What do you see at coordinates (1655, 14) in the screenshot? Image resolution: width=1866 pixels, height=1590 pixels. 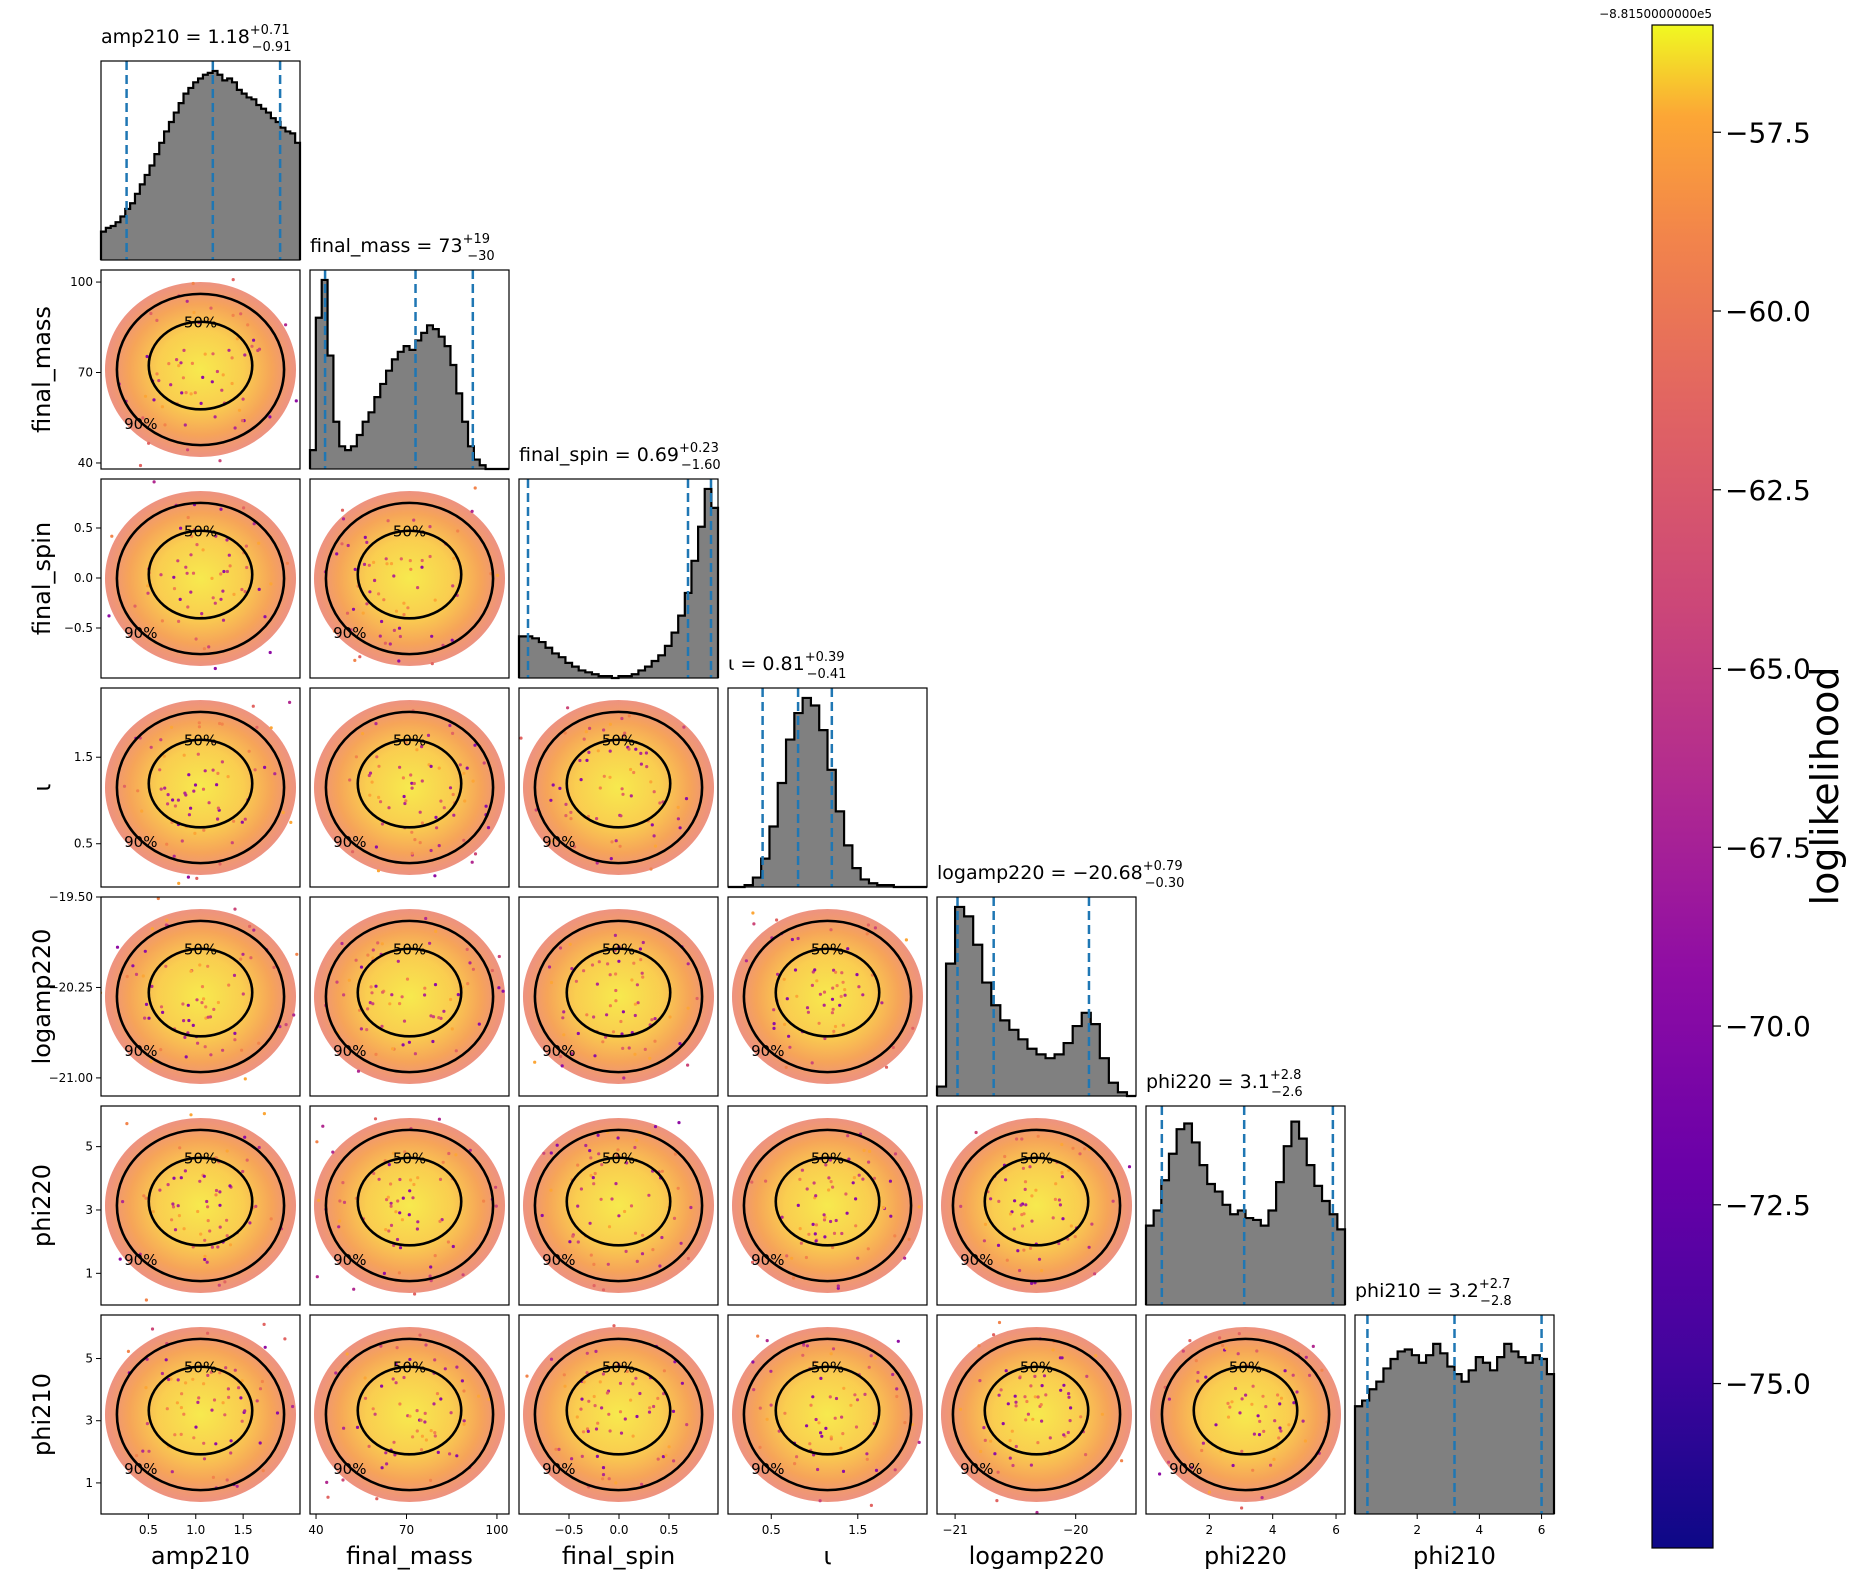 I see `colorbar-offset: −8.8150000000e5` at bounding box center [1655, 14].